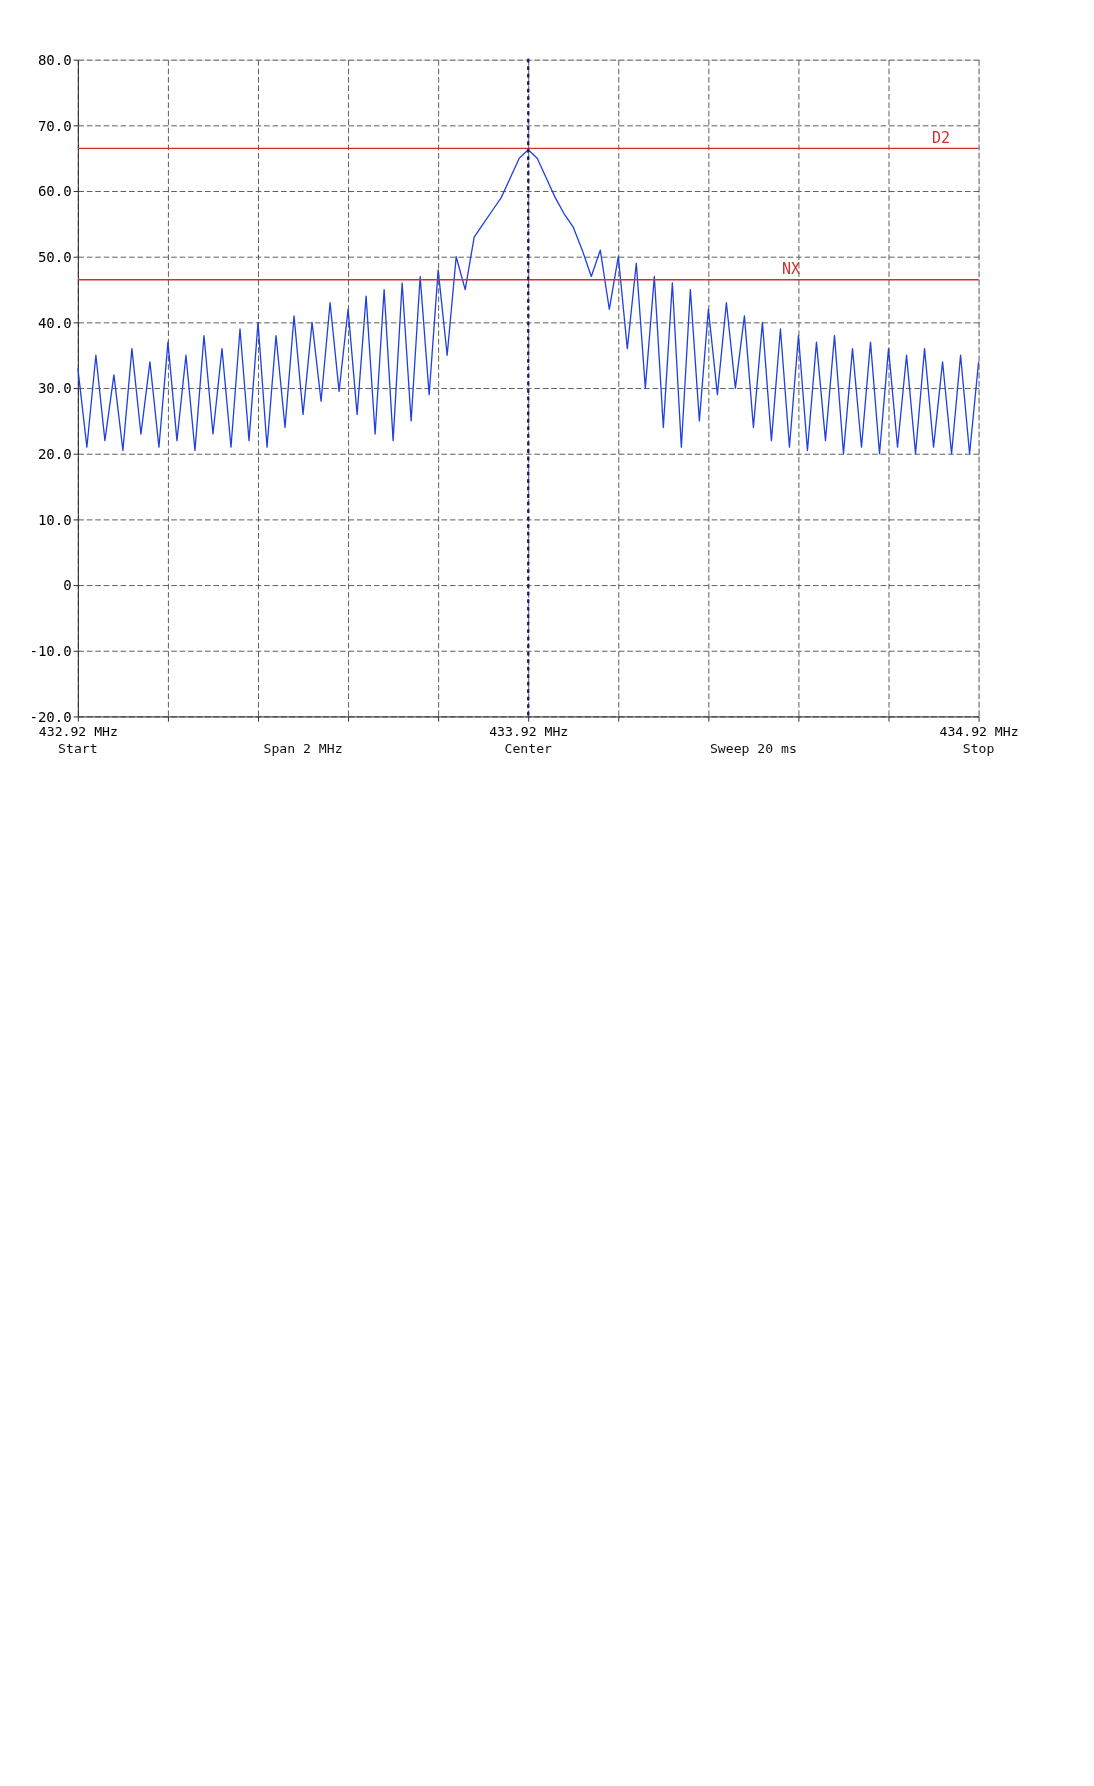 The width and height of the screenshot is (1094, 1786). What do you see at coordinates (54, 519) in the screenshot?
I see `y-tick-label: 10.0` at bounding box center [54, 519].